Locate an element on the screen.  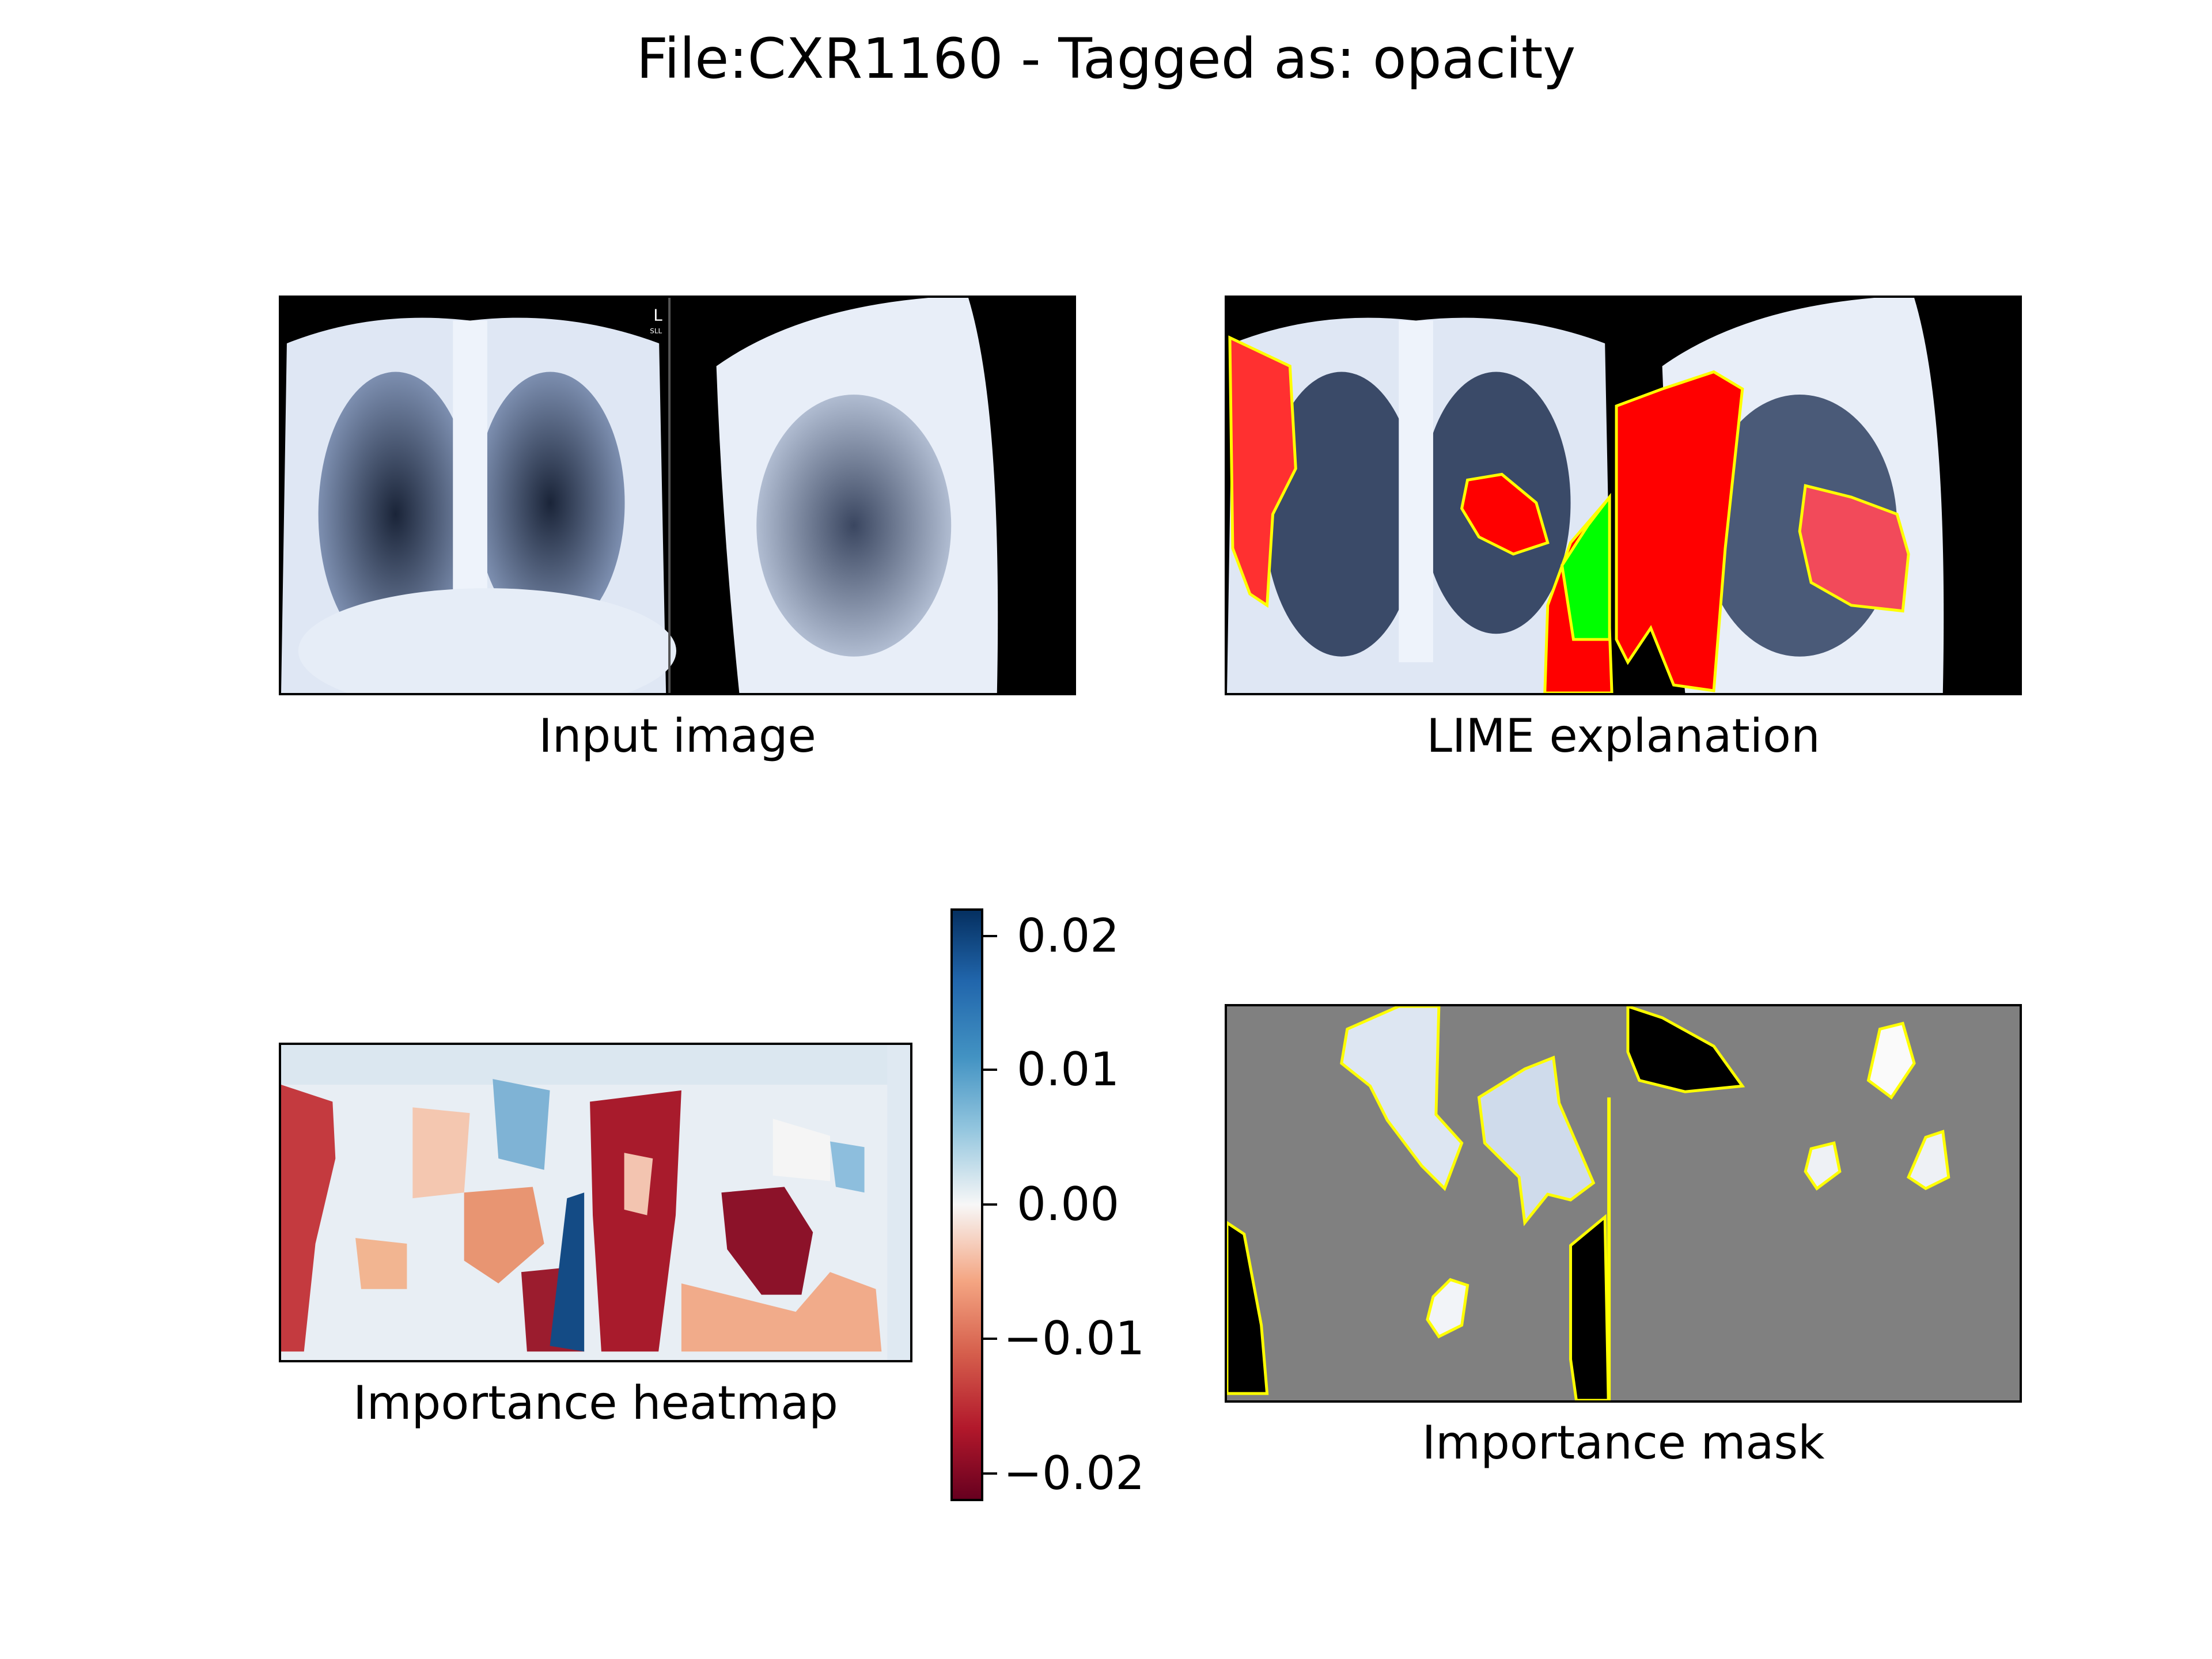
importance-mask-panel is located at coordinates (1623, 1203).